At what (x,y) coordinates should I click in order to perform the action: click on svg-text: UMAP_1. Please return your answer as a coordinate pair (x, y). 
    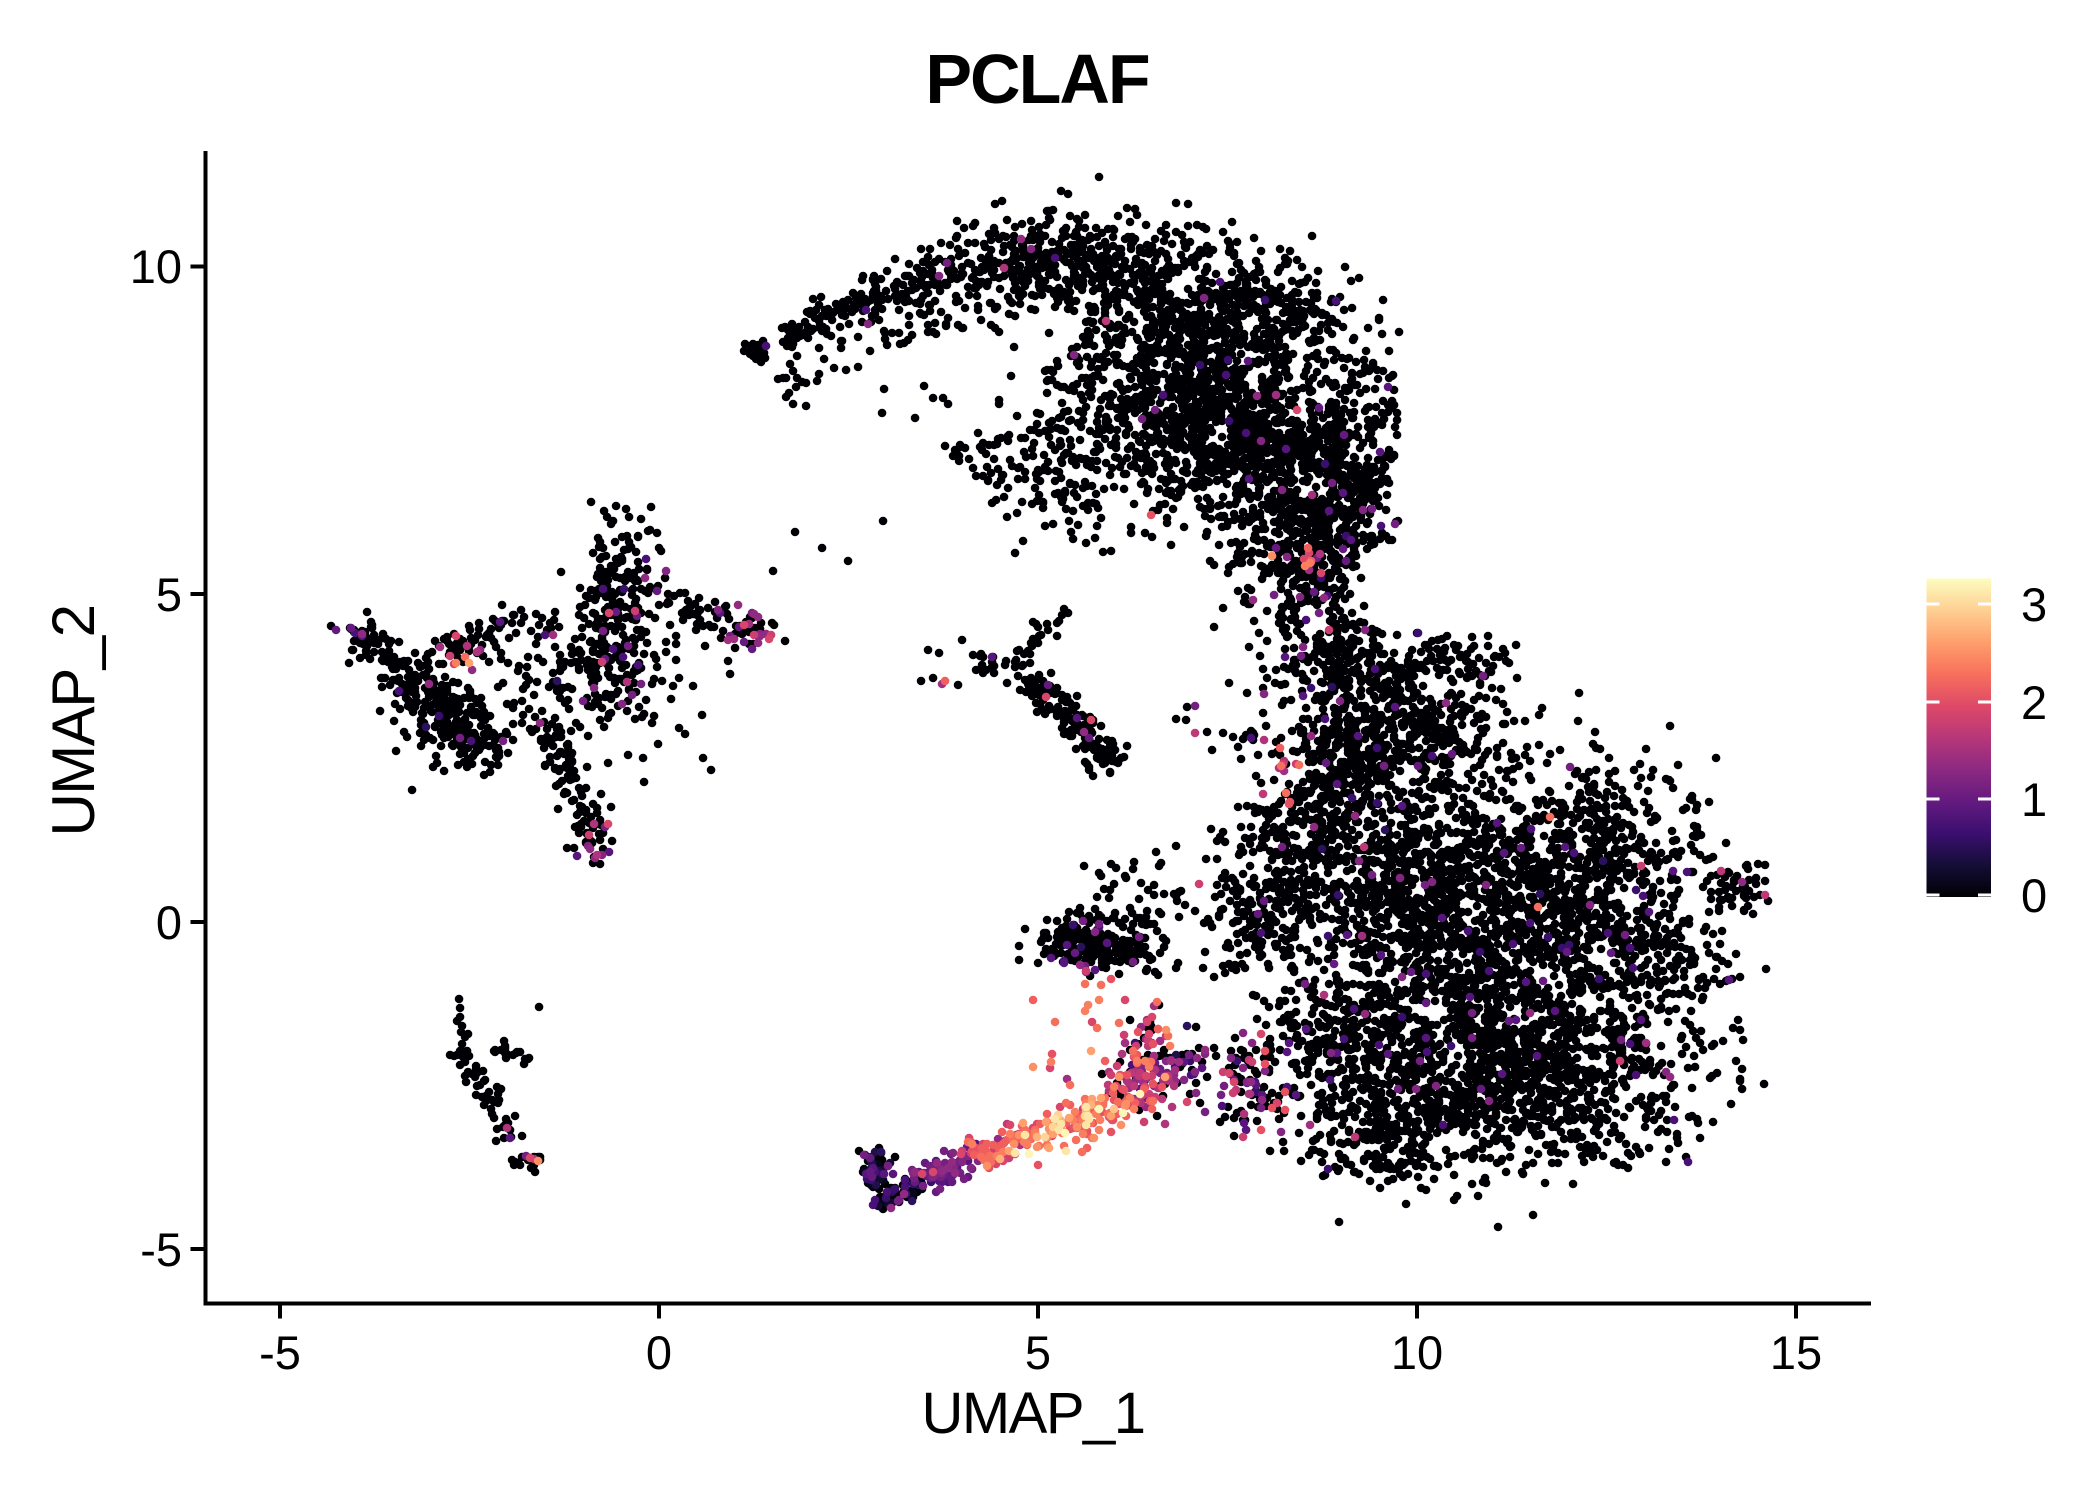
    Looking at the image, I should click on (1032, 1413).